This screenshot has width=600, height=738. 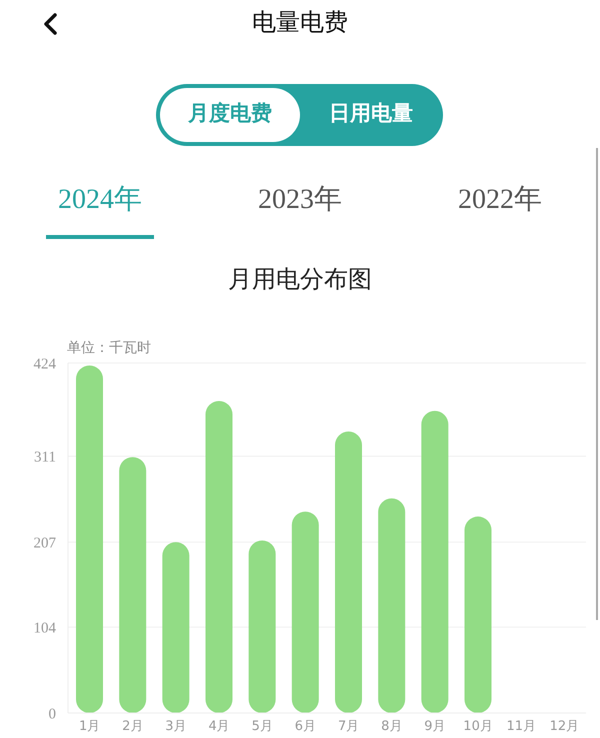 I want to click on x-tick-label: 8月, so click(x=391, y=726).